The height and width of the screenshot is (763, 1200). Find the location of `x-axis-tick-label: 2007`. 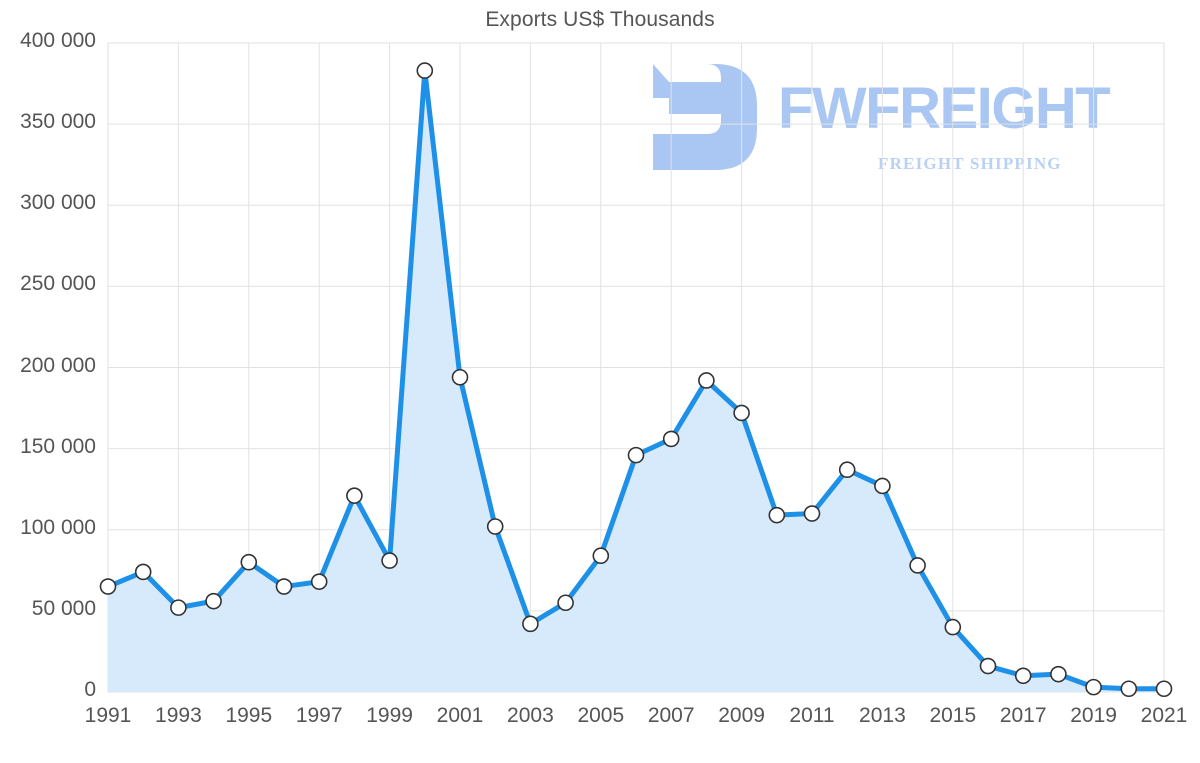

x-axis-tick-label: 2007 is located at coordinates (671, 715).